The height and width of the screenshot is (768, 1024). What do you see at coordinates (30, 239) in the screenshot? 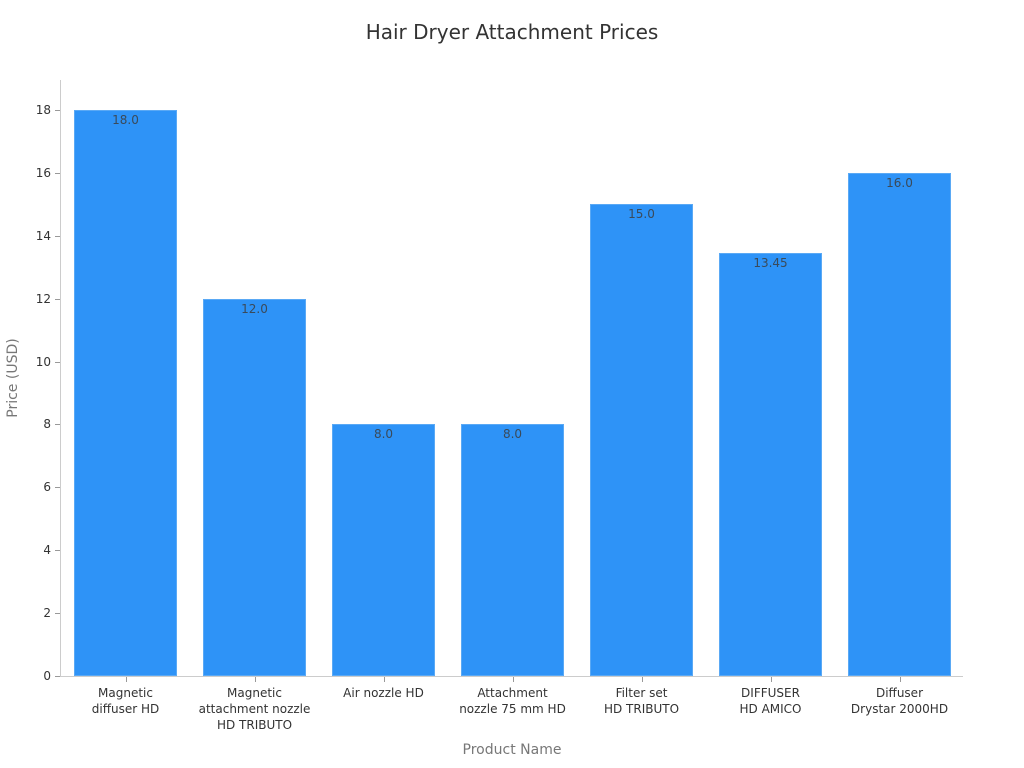
I see `y-tick: 14` at bounding box center [30, 239].